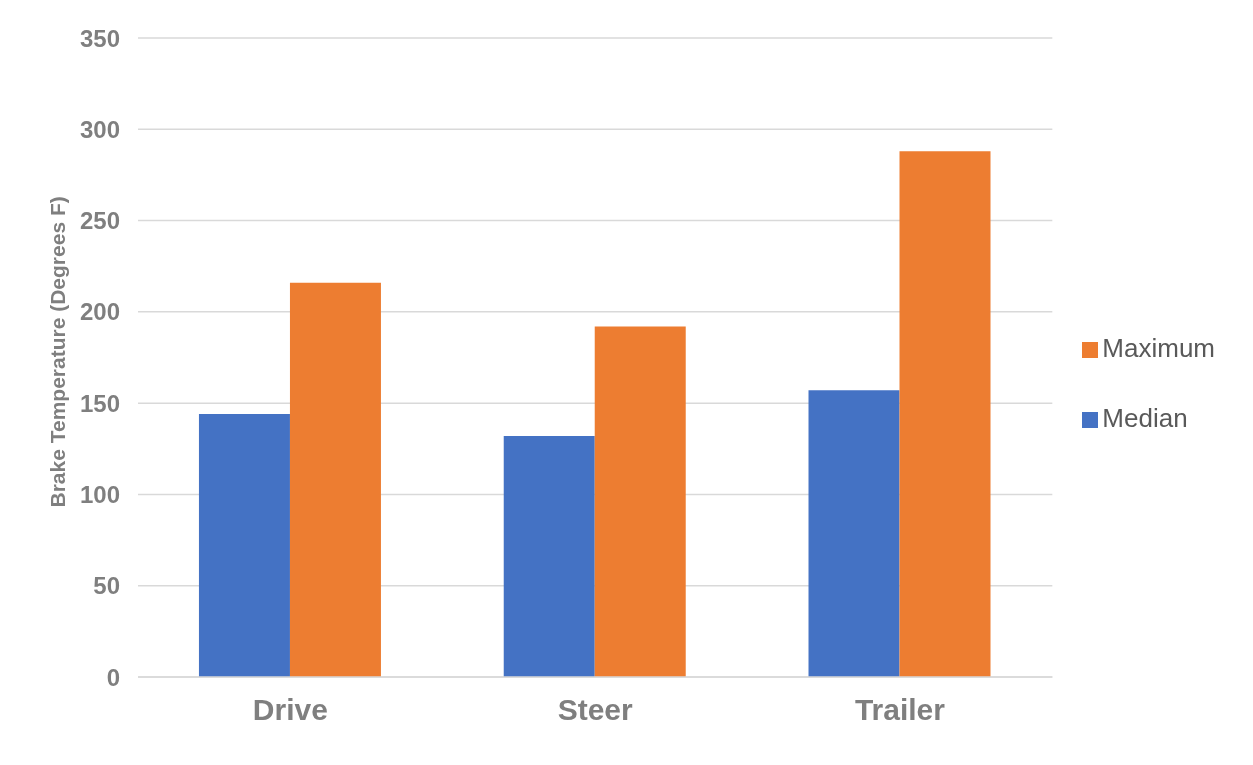 Image resolution: width=1253 pixels, height=765 pixels. I want to click on x-tick-label: Steer, so click(595, 710).